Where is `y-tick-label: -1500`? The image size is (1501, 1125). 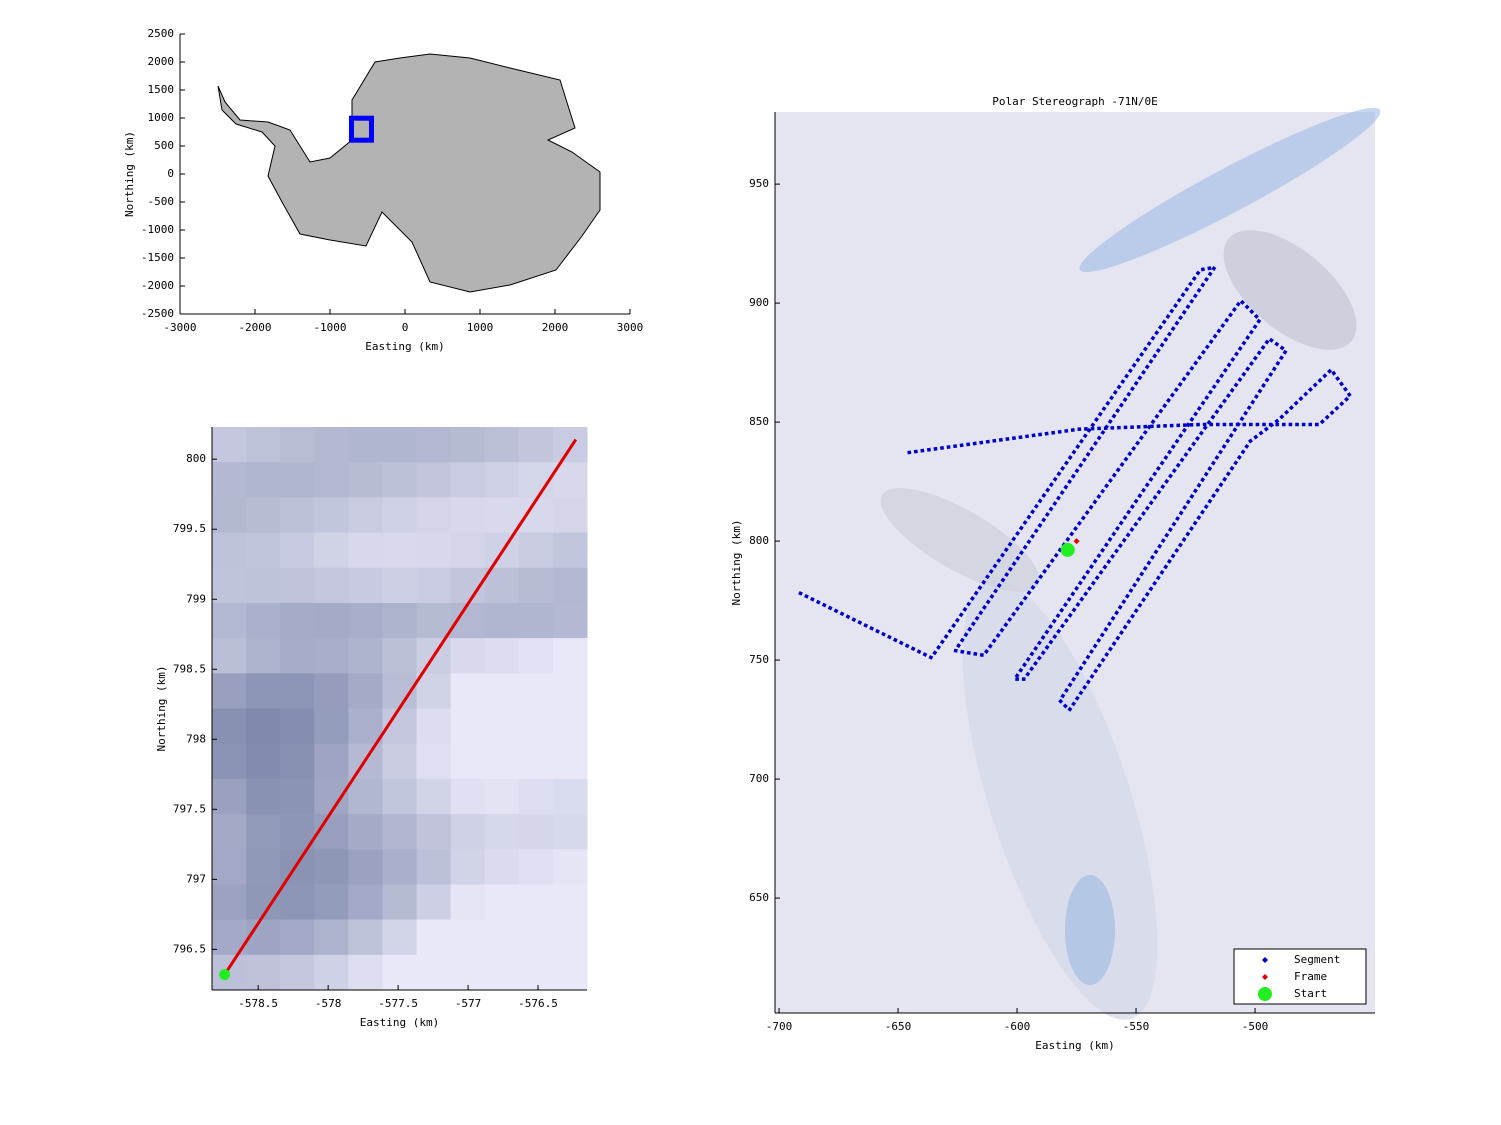
y-tick-label: -1500 is located at coordinates (157, 257).